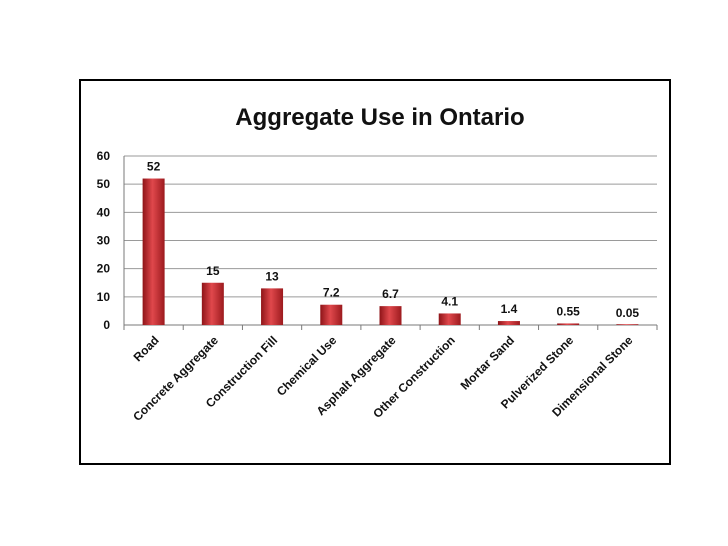 This screenshot has height=546, width=728. What do you see at coordinates (390, 294) in the screenshot?
I see `data-label: 6.7` at bounding box center [390, 294].